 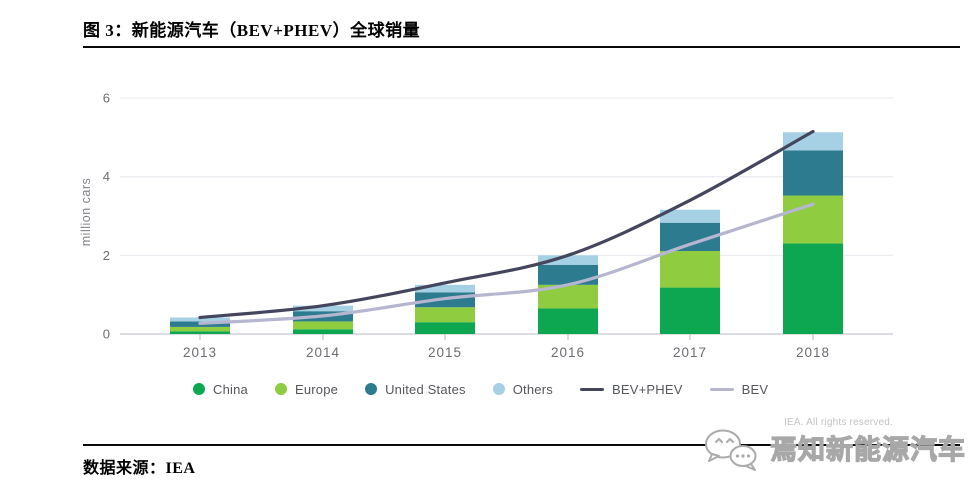 I want to click on x-tick-label-2017: 2017, so click(x=690, y=352).